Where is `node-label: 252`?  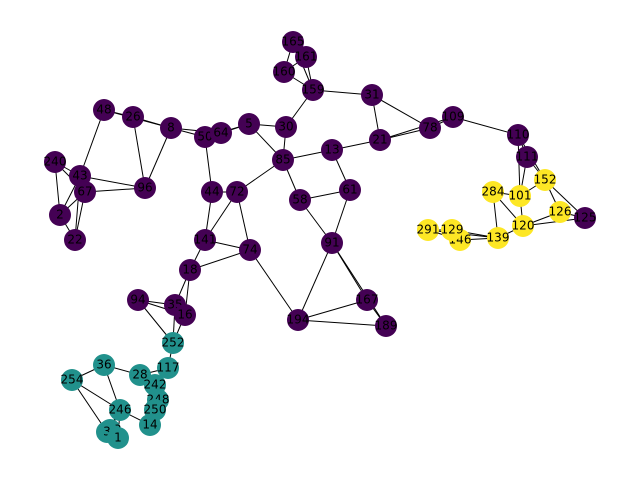 node-label: 252 is located at coordinates (173, 343).